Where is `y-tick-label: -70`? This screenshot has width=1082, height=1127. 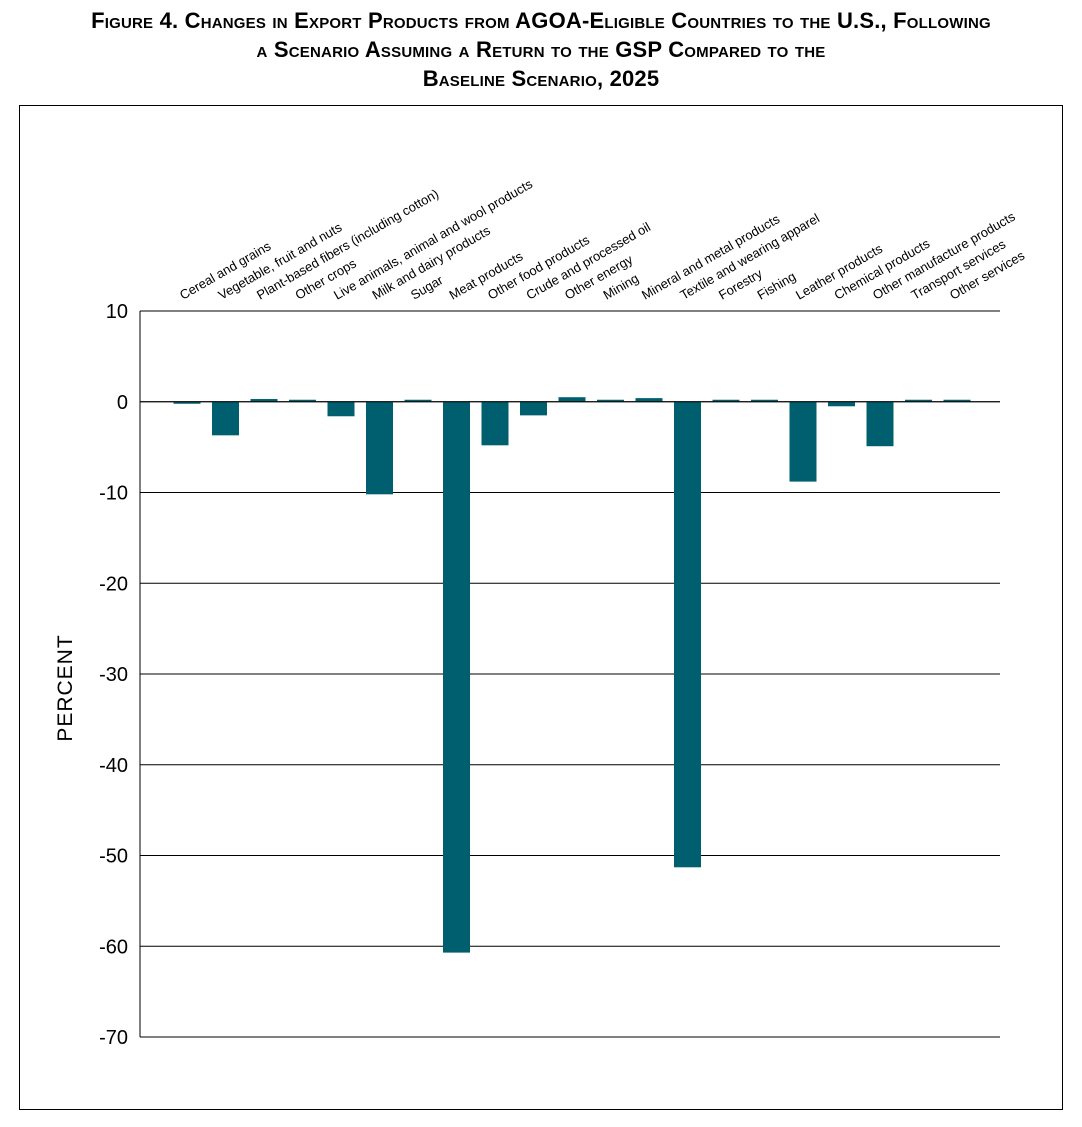 y-tick-label: -70 is located at coordinates (113, 1038).